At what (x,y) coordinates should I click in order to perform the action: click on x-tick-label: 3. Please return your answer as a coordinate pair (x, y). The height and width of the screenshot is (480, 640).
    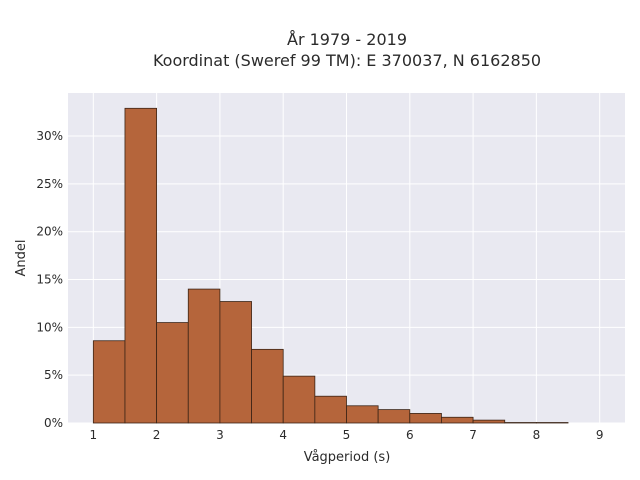
    Looking at the image, I should click on (220, 435).